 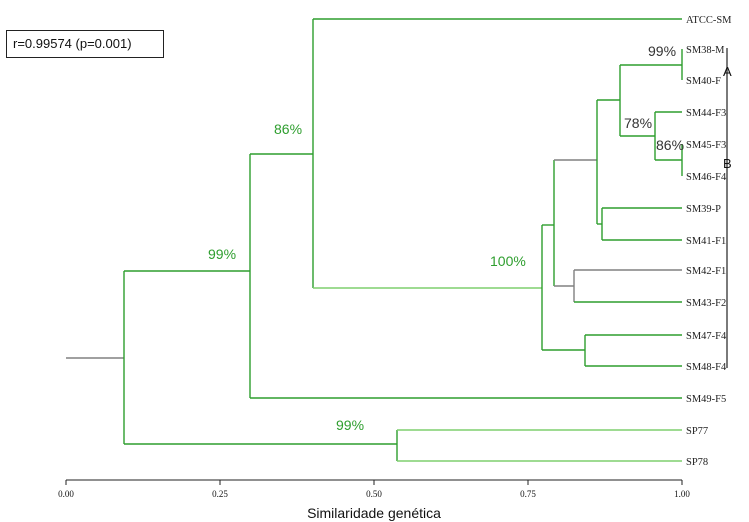 What do you see at coordinates (727, 163) in the screenshot?
I see `group-label-b: B` at bounding box center [727, 163].